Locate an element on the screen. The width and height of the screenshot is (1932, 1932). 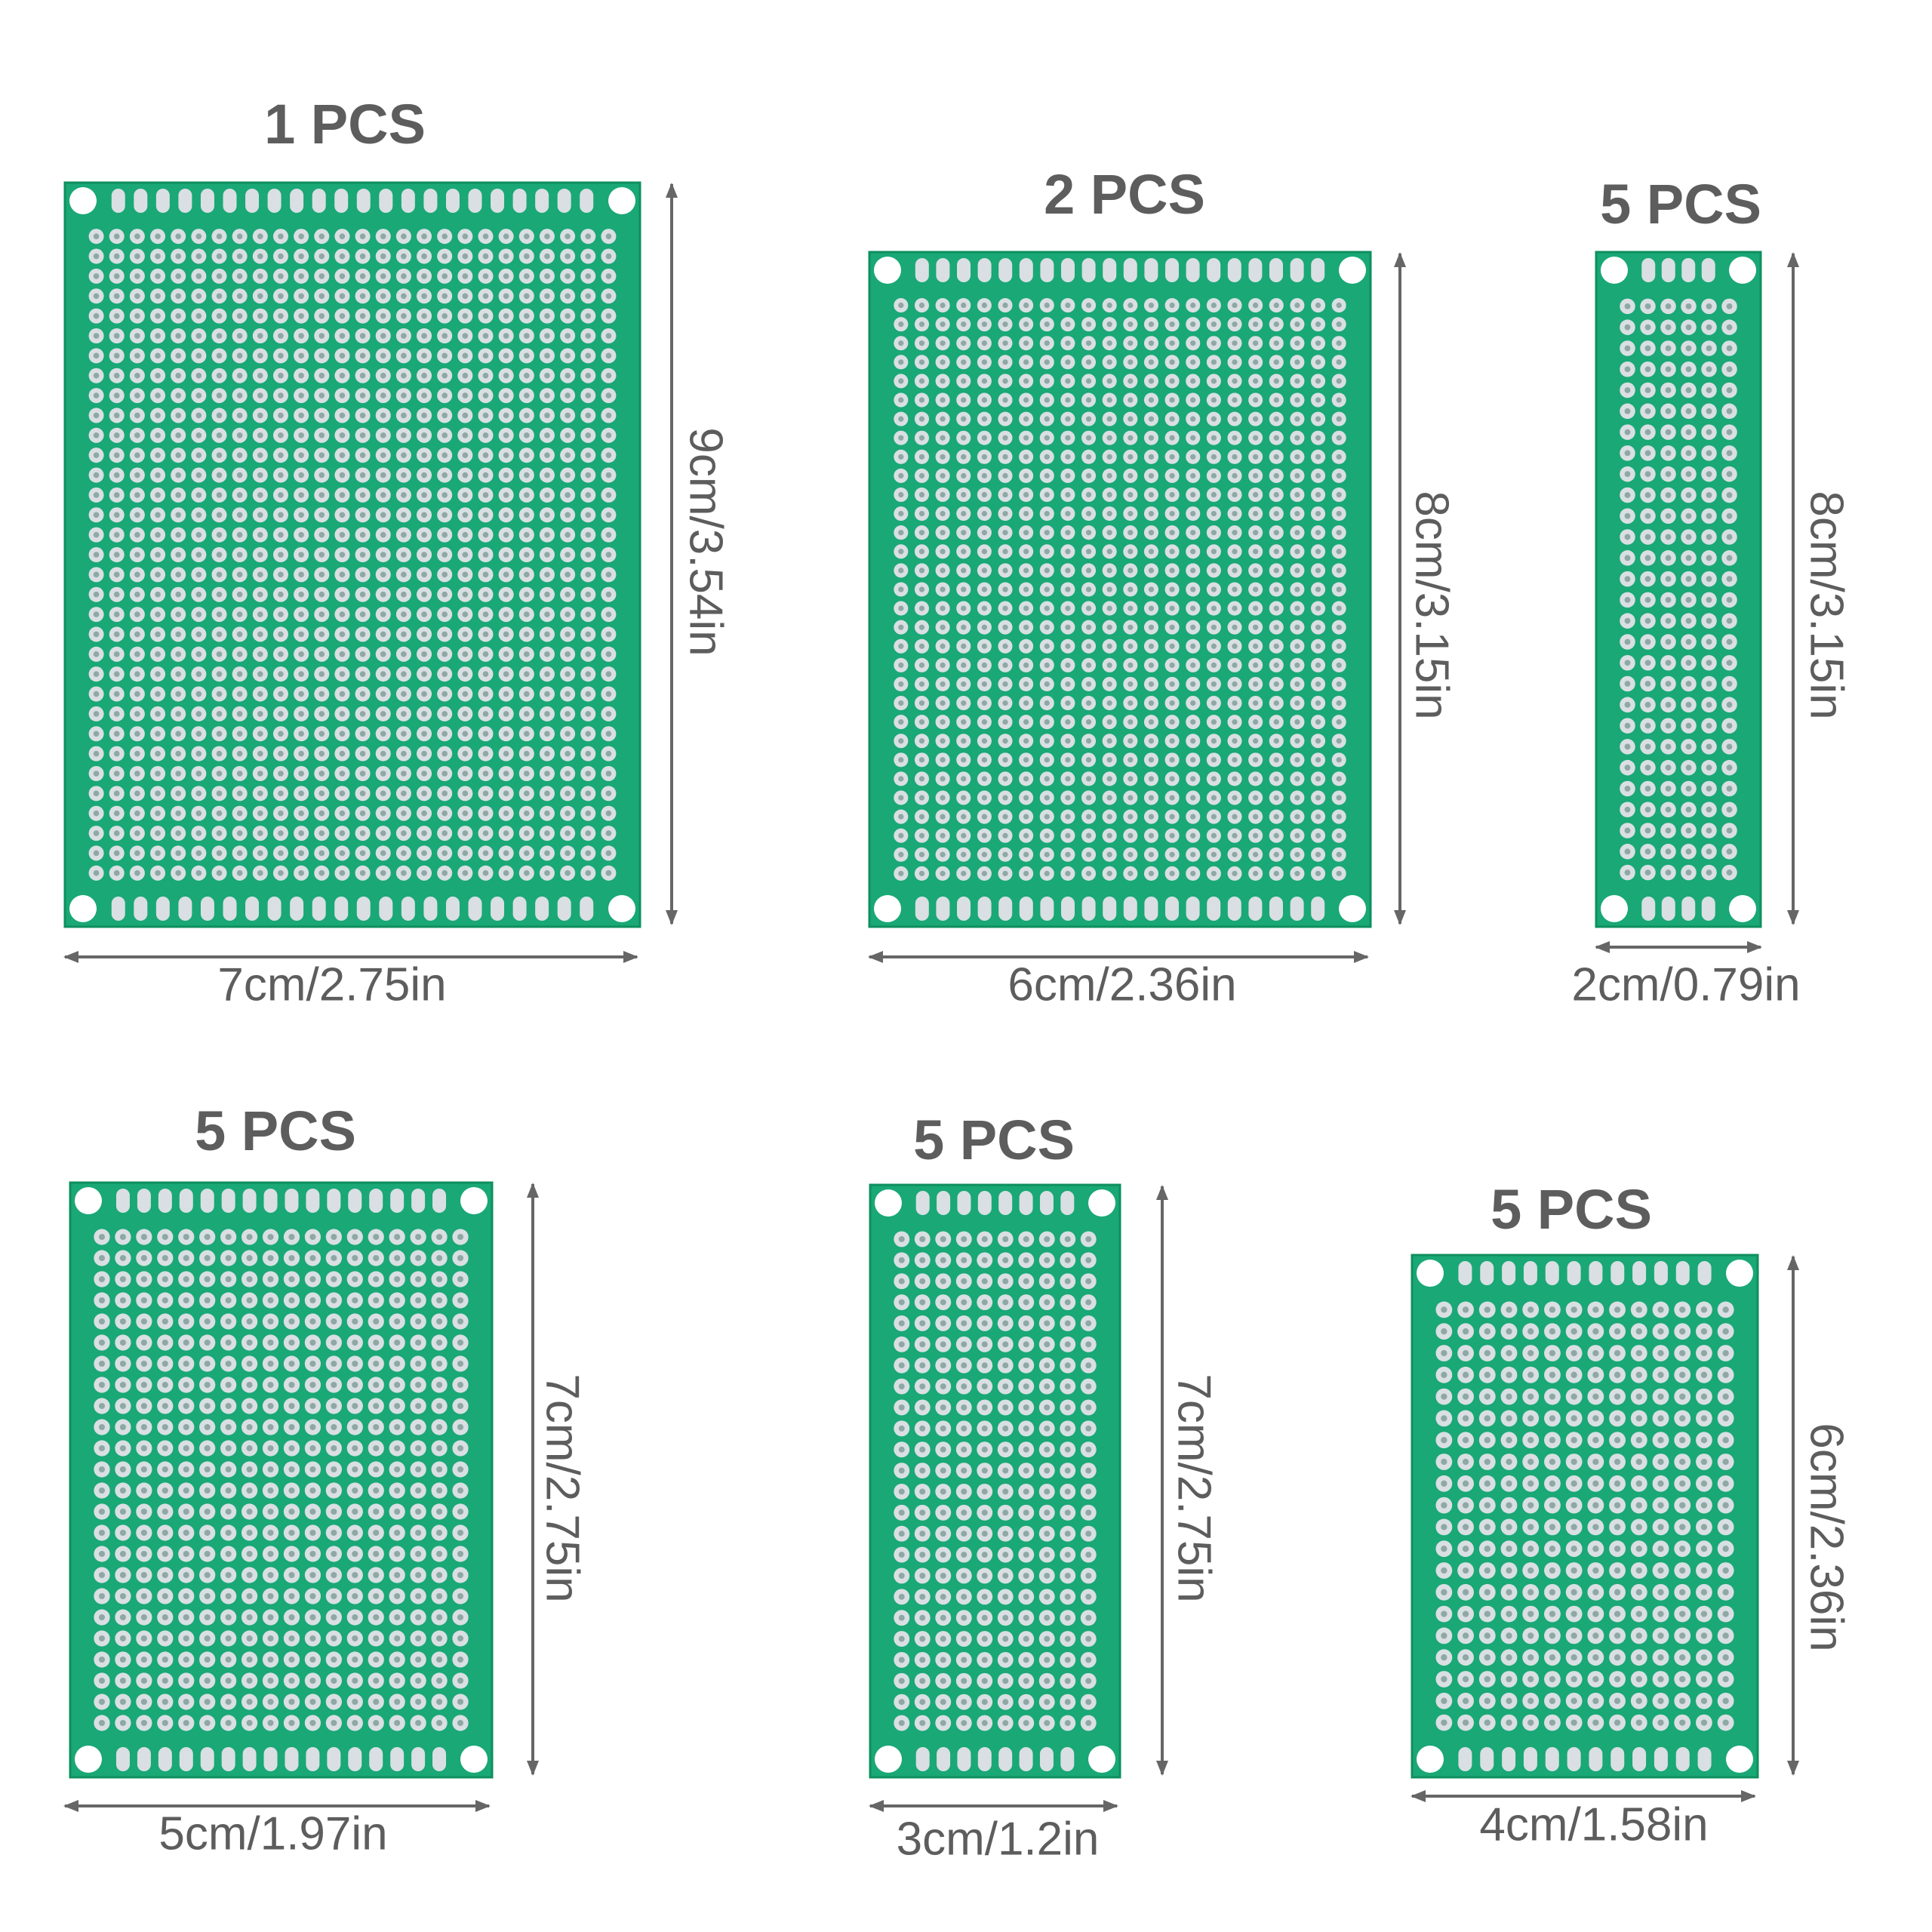
quantity-label-3x7: 5 PCS is located at coordinates (994, 1140).